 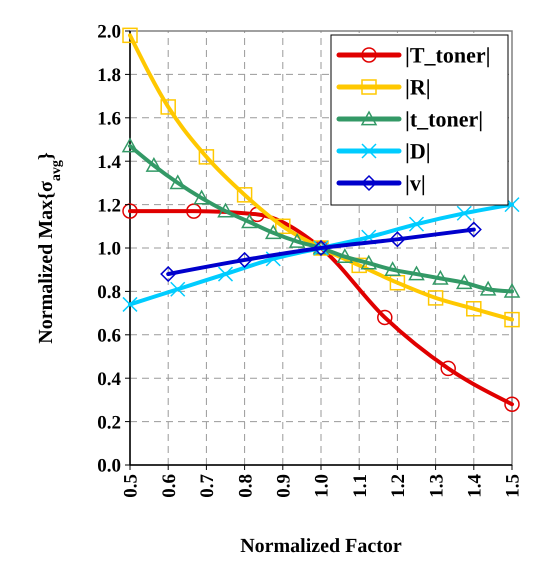 I want to click on legend-label: |t_toner|, so click(x=444, y=119).